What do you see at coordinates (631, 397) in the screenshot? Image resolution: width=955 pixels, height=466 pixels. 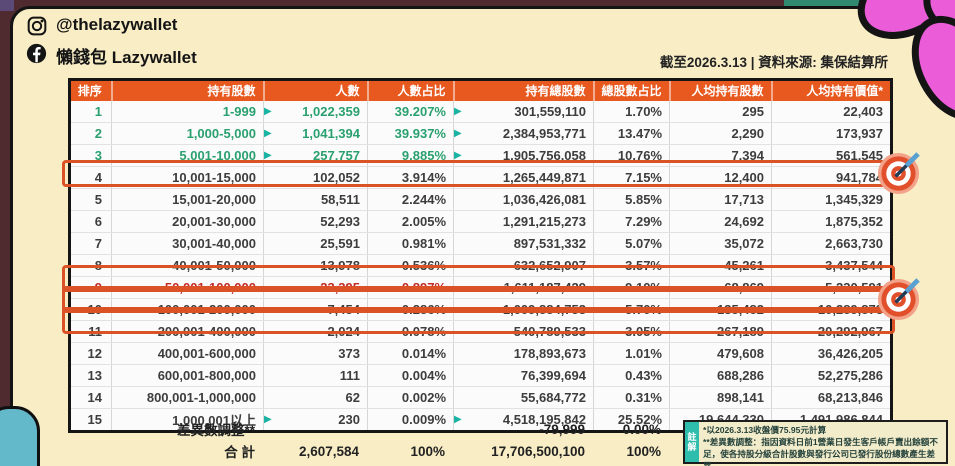 I see `cell-total-shares-pct: 0.31%` at bounding box center [631, 397].